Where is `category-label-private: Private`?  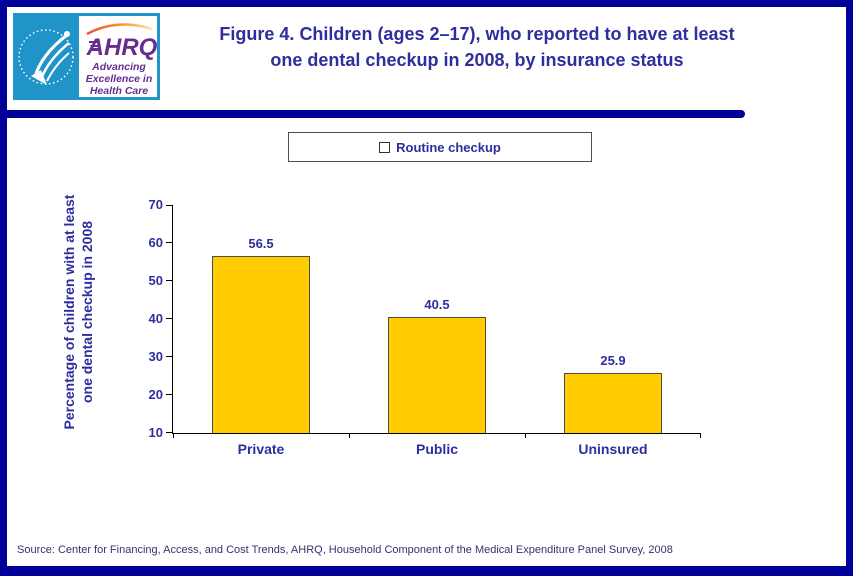 category-label-private: Private is located at coordinates (261, 449).